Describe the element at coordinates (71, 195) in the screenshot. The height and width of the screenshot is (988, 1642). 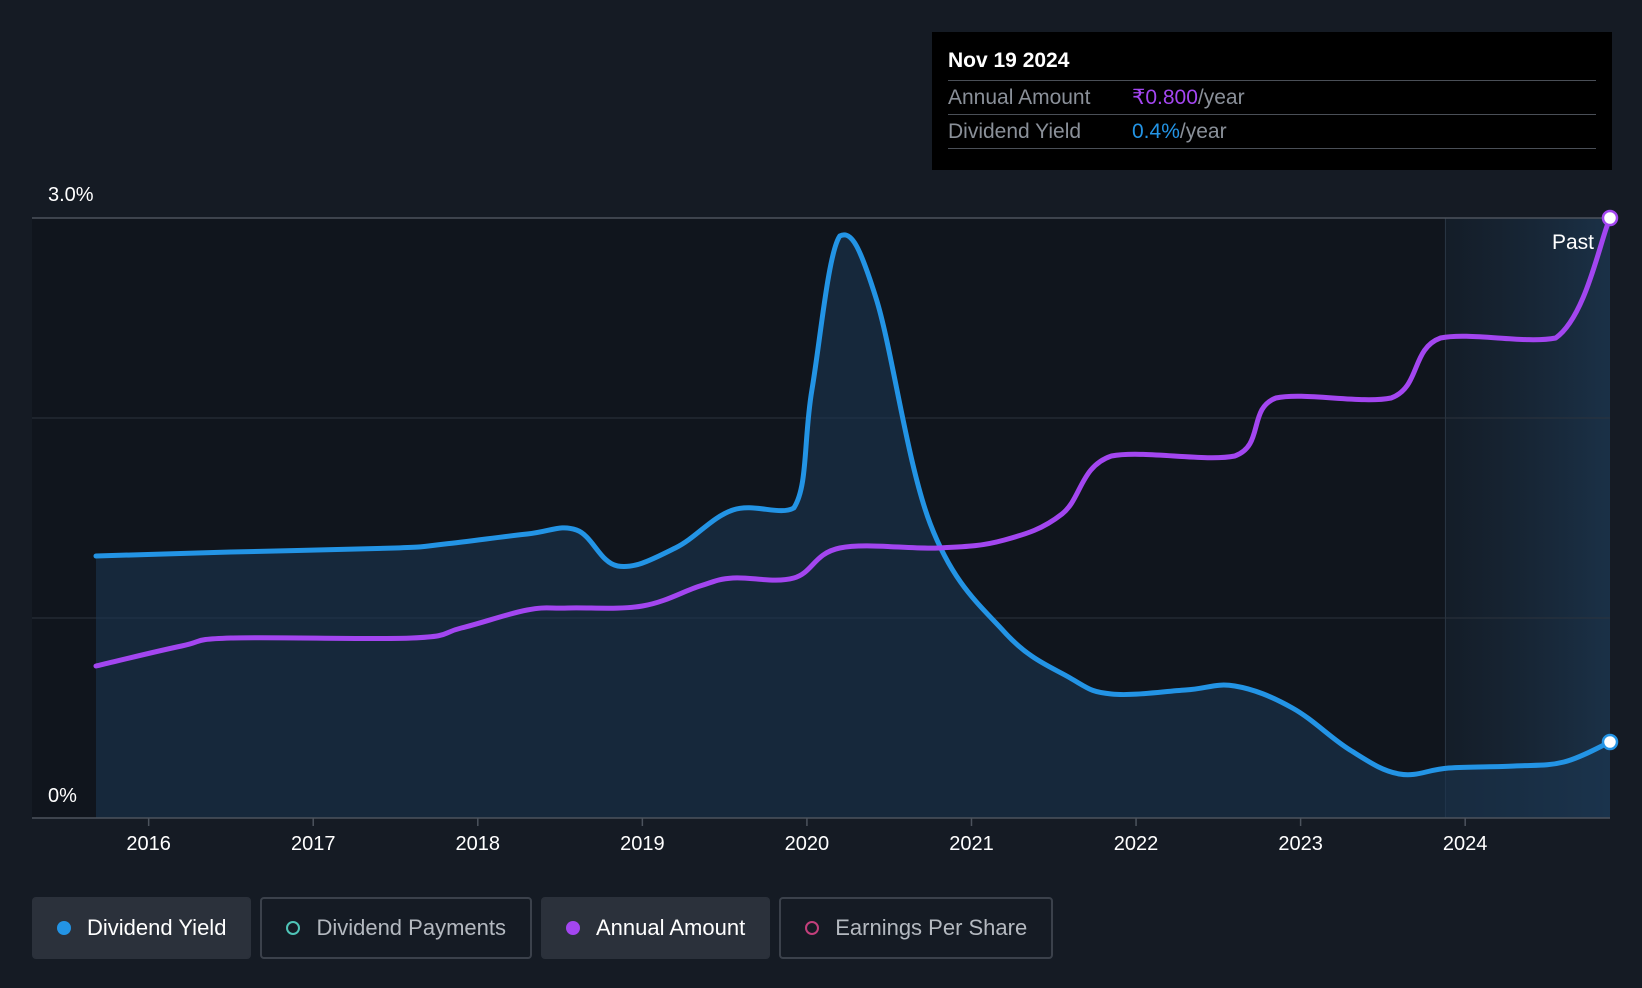
I see `y-axis-max-label: 3.0%` at that location.